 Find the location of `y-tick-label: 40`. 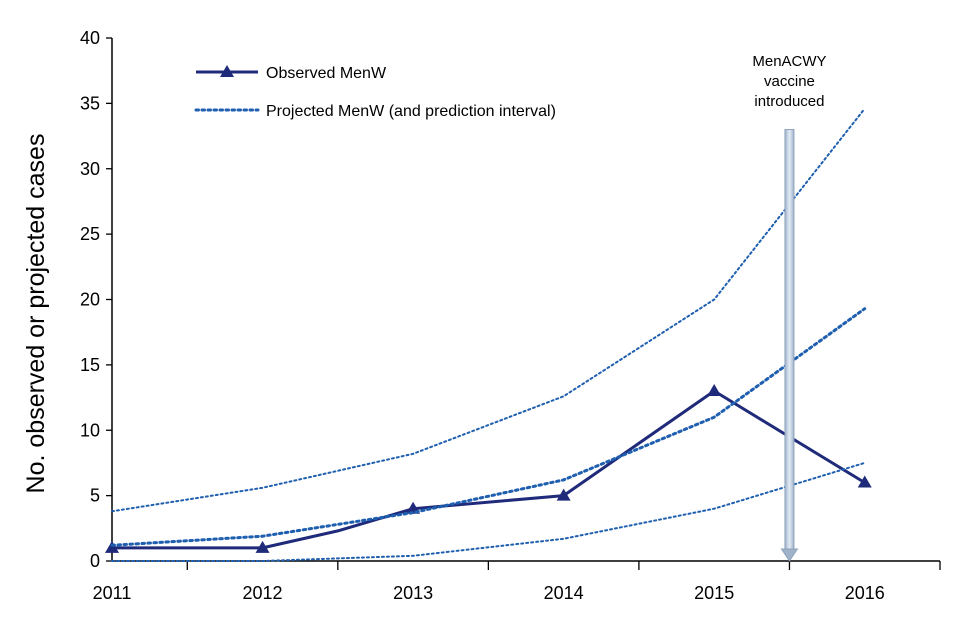

y-tick-label: 40 is located at coordinates (90, 38).